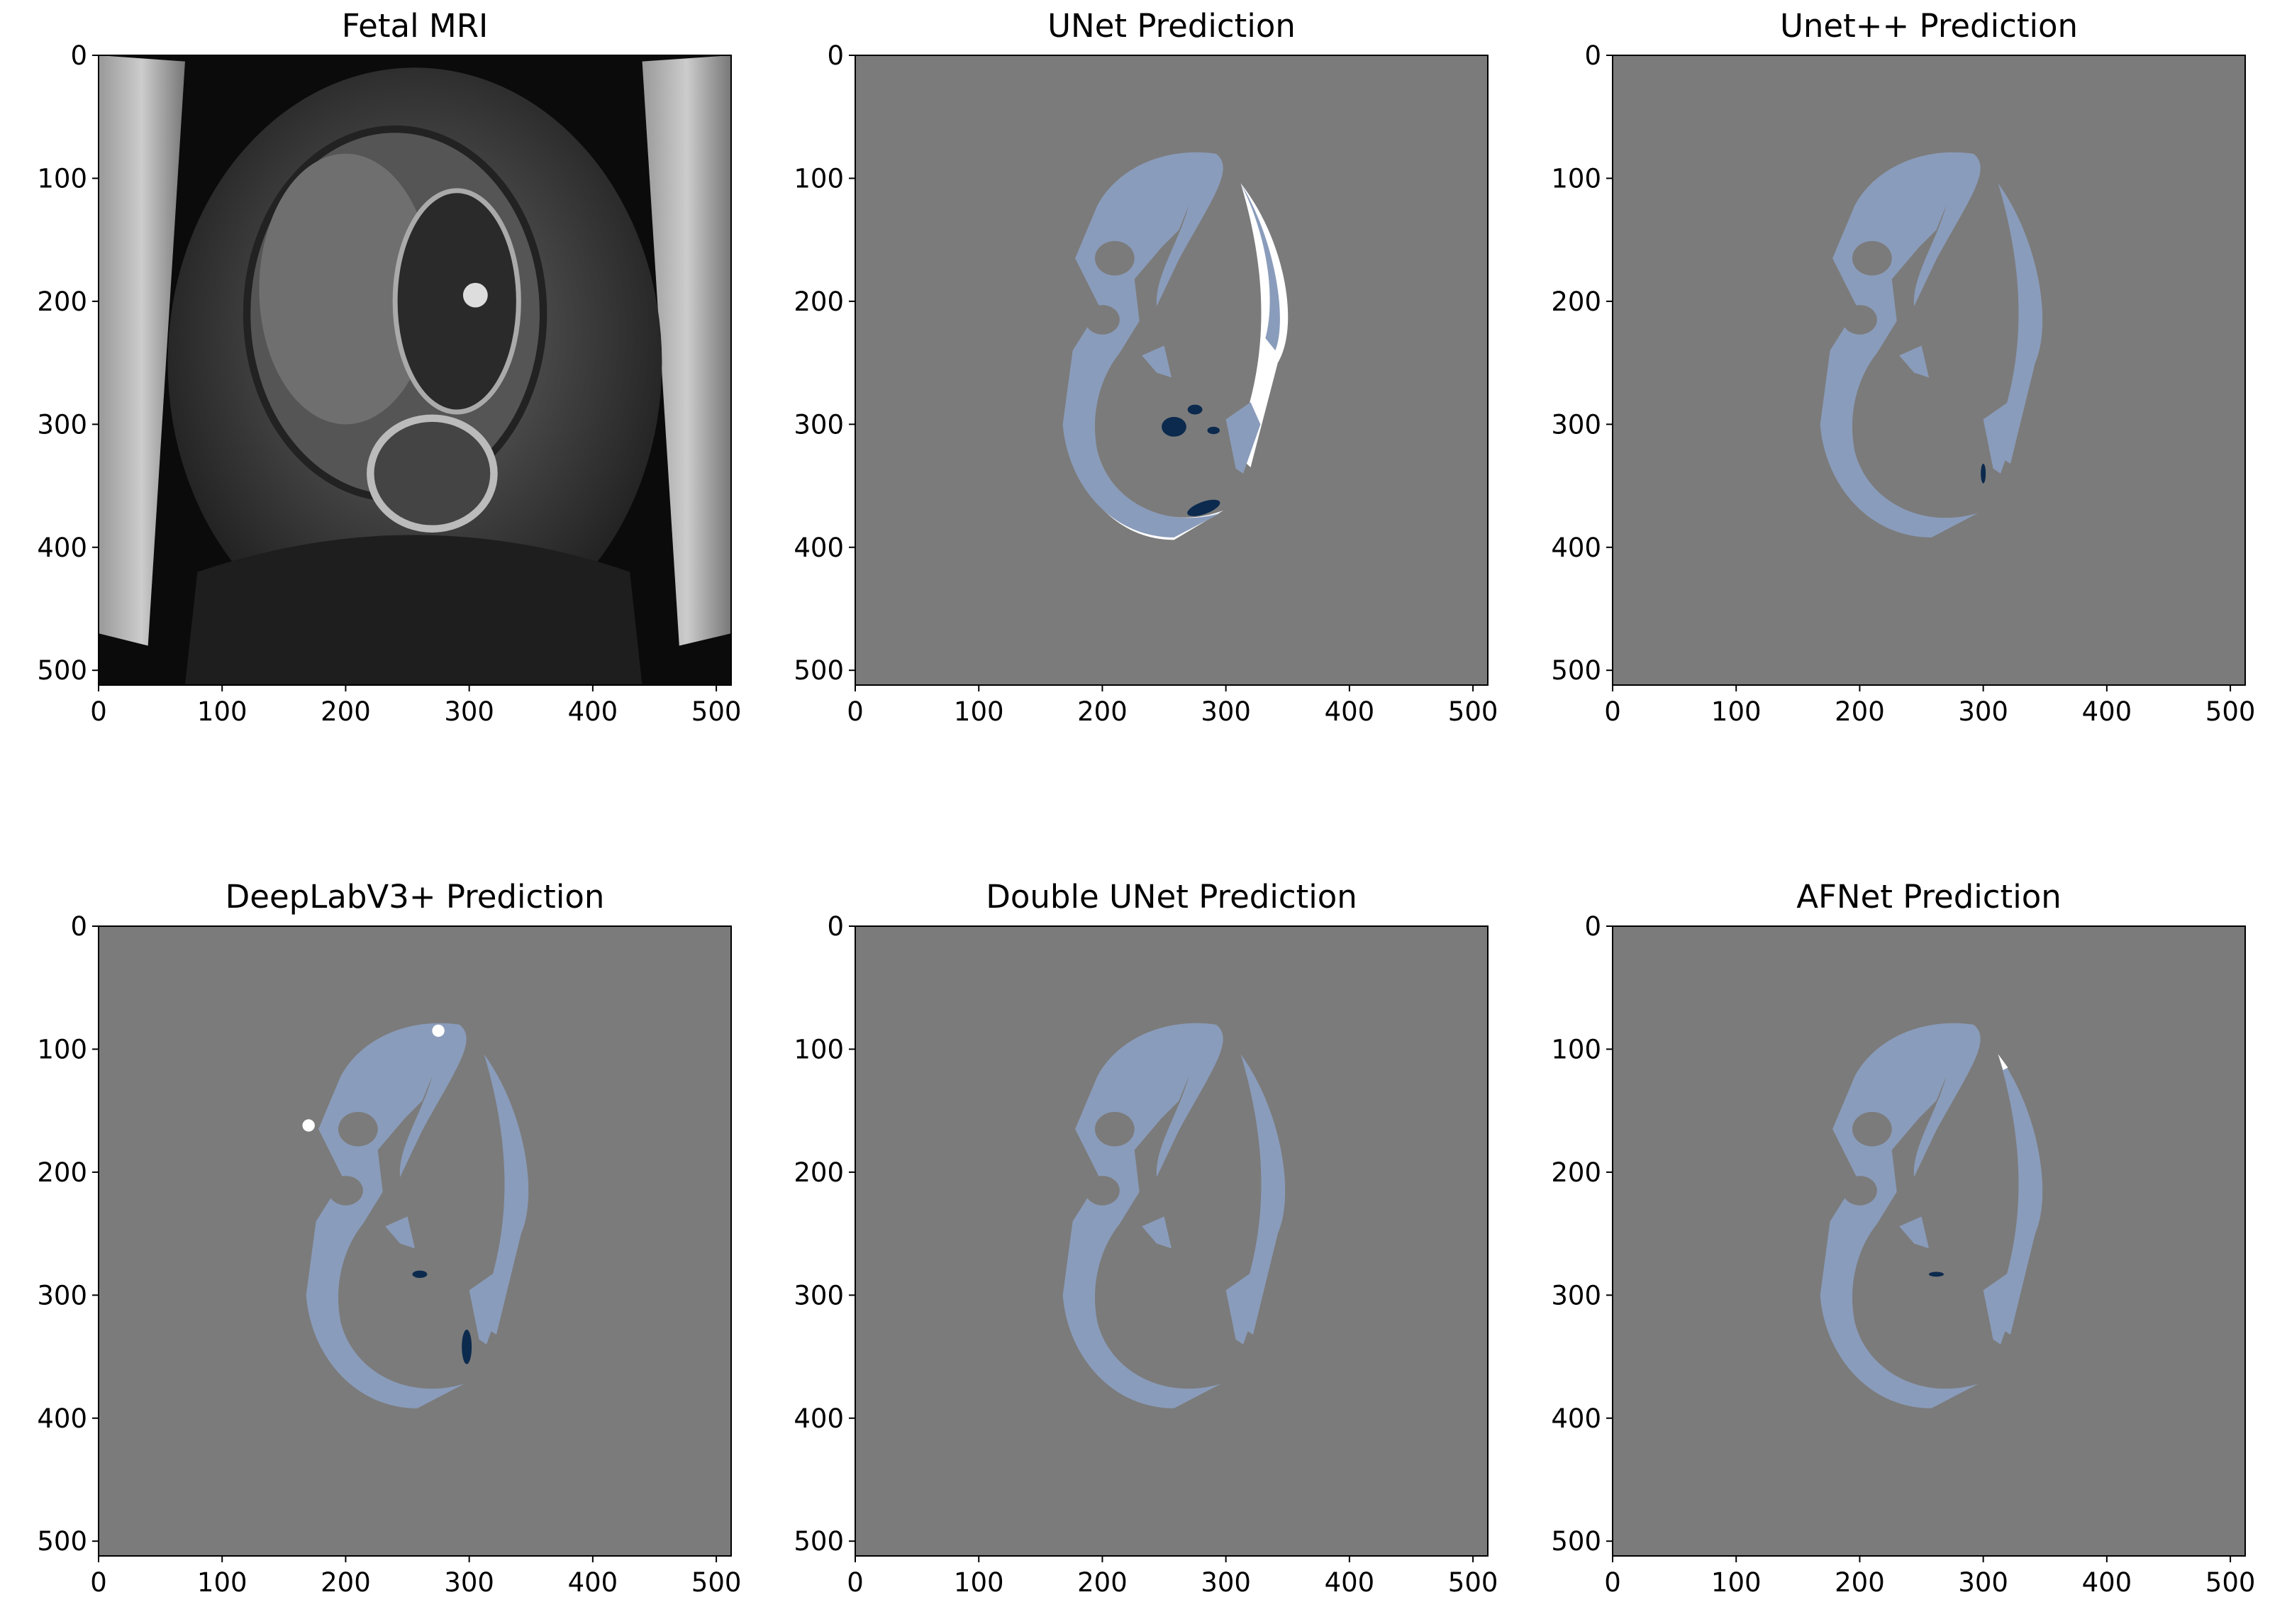  Describe the element at coordinates (475, 295) in the screenshot. I see `mri-highlight` at that location.